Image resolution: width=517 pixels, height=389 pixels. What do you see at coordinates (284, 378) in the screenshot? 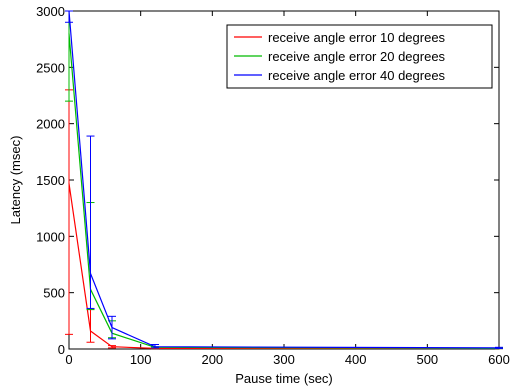
I see `x-axis-label: Pause time (sec)` at bounding box center [284, 378].